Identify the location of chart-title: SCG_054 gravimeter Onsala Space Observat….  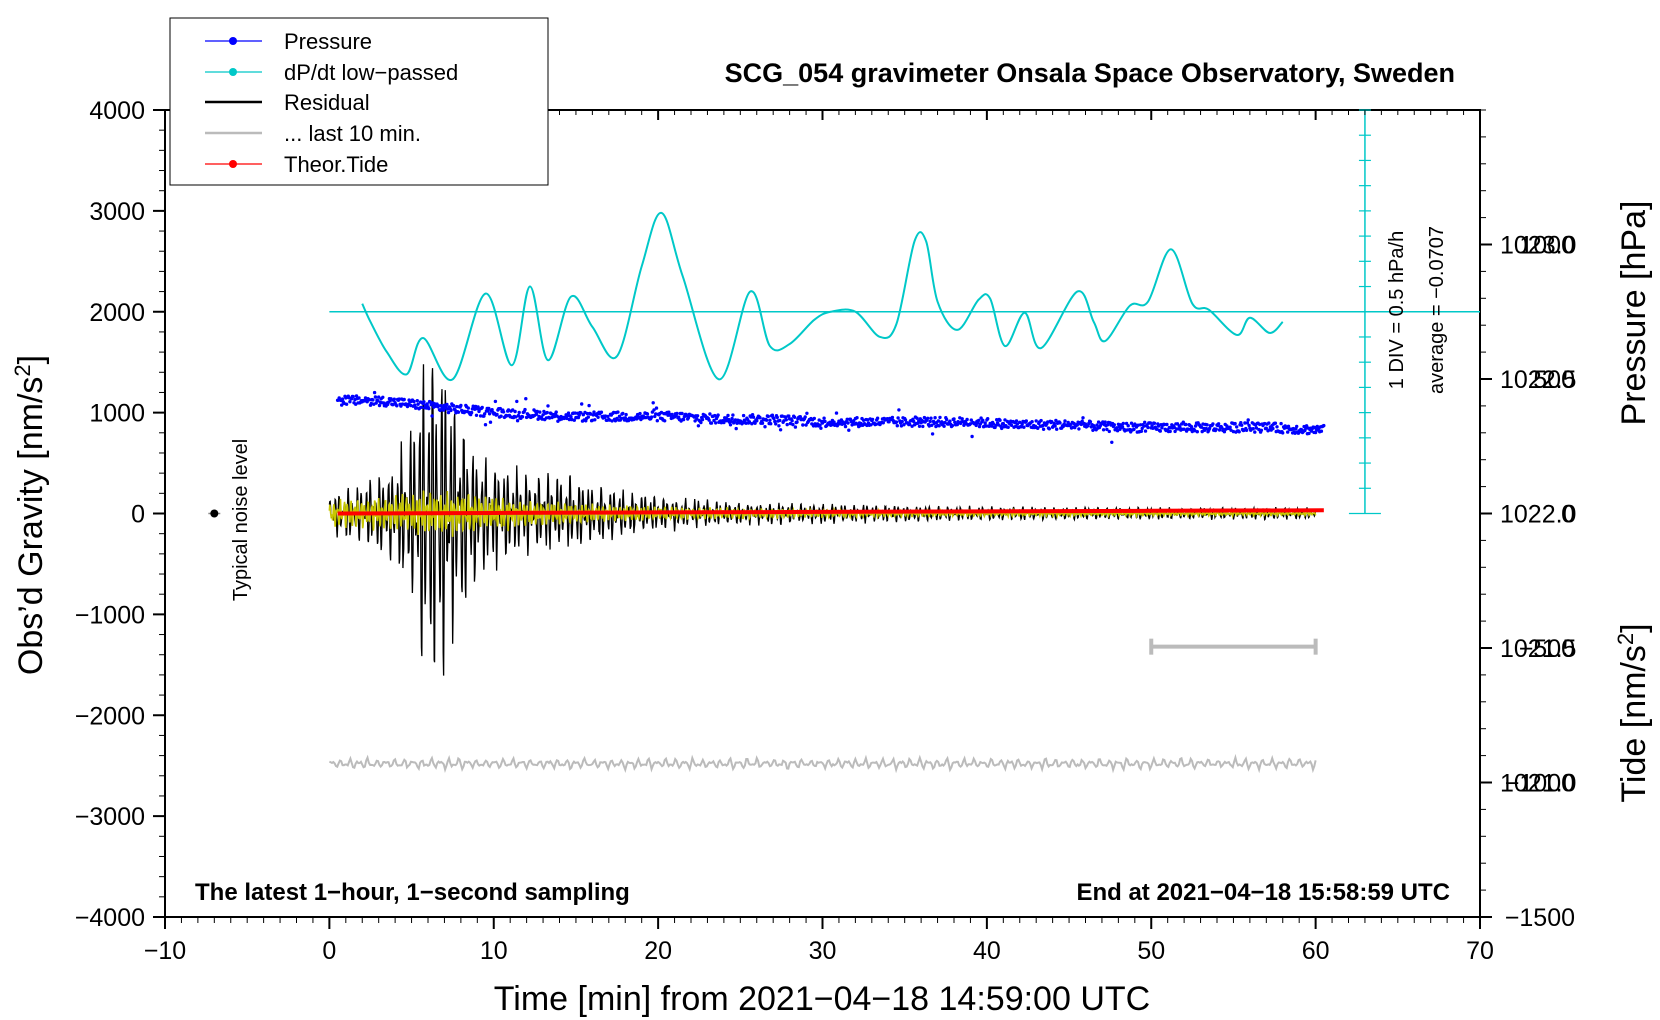
(1090, 73).